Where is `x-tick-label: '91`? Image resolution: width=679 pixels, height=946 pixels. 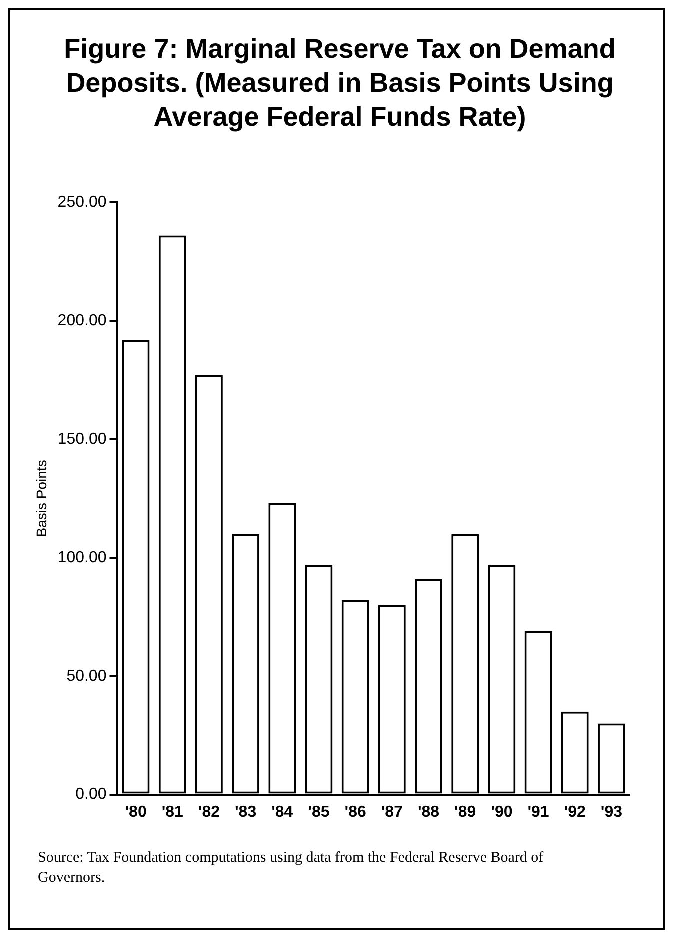 x-tick-label: '91 is located at coordinates (539, 812).